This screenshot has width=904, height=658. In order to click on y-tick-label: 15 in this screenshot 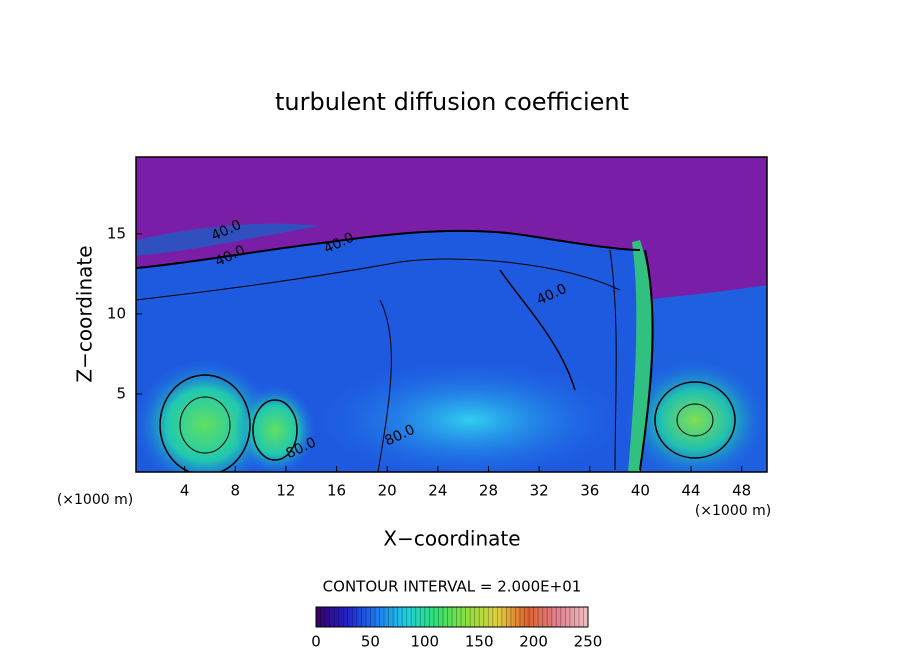, I will do `click(116, 233)`.